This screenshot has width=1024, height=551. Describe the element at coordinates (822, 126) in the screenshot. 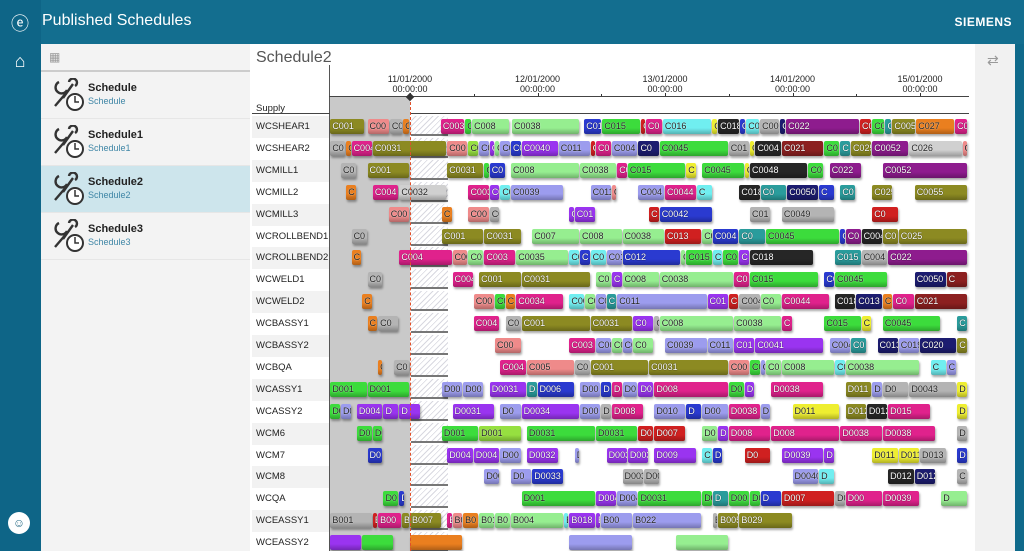

I see `task-bar: C022` at that location.